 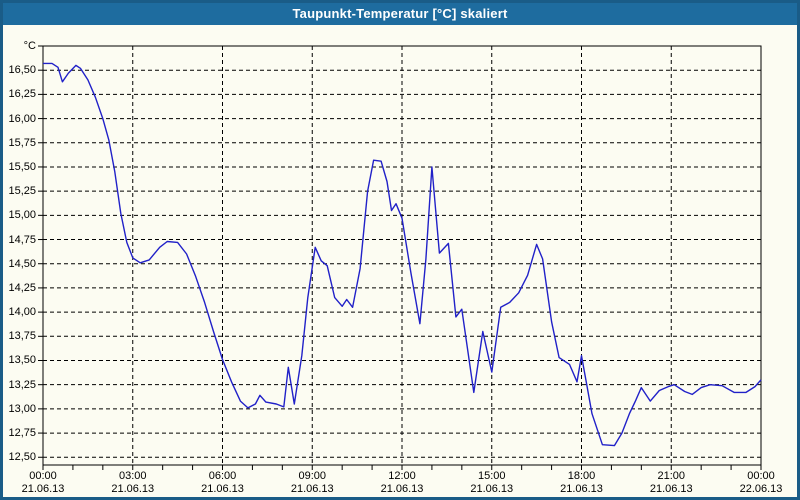 I want to click on y-axis-tick-label: 13,25, so click(x=22, y=384).